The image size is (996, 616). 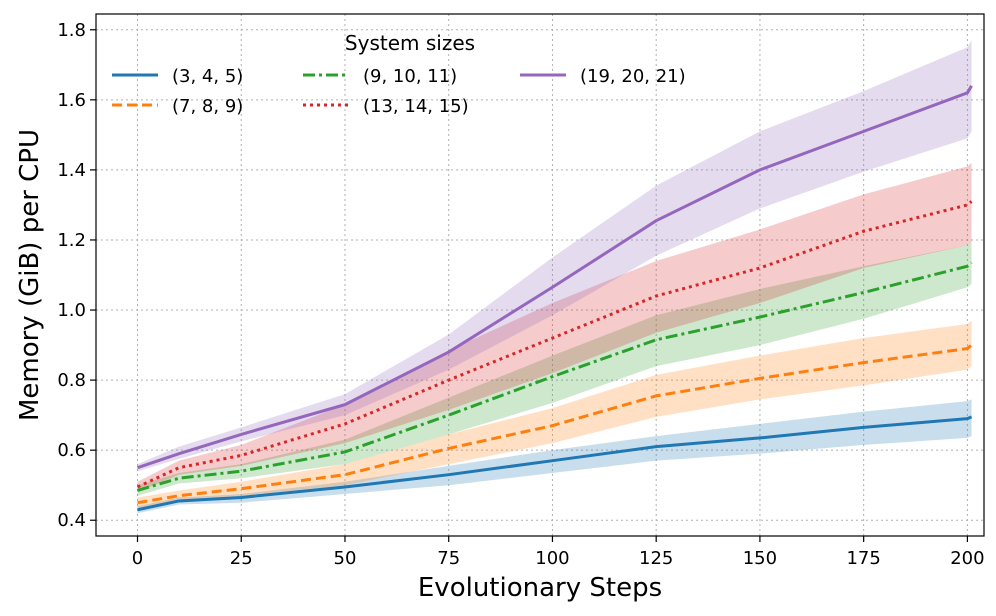 What do you see at coordinates (656, 558) in the screenshot?
I see `x-tick-label: 125` at bounding box center [656, 558].